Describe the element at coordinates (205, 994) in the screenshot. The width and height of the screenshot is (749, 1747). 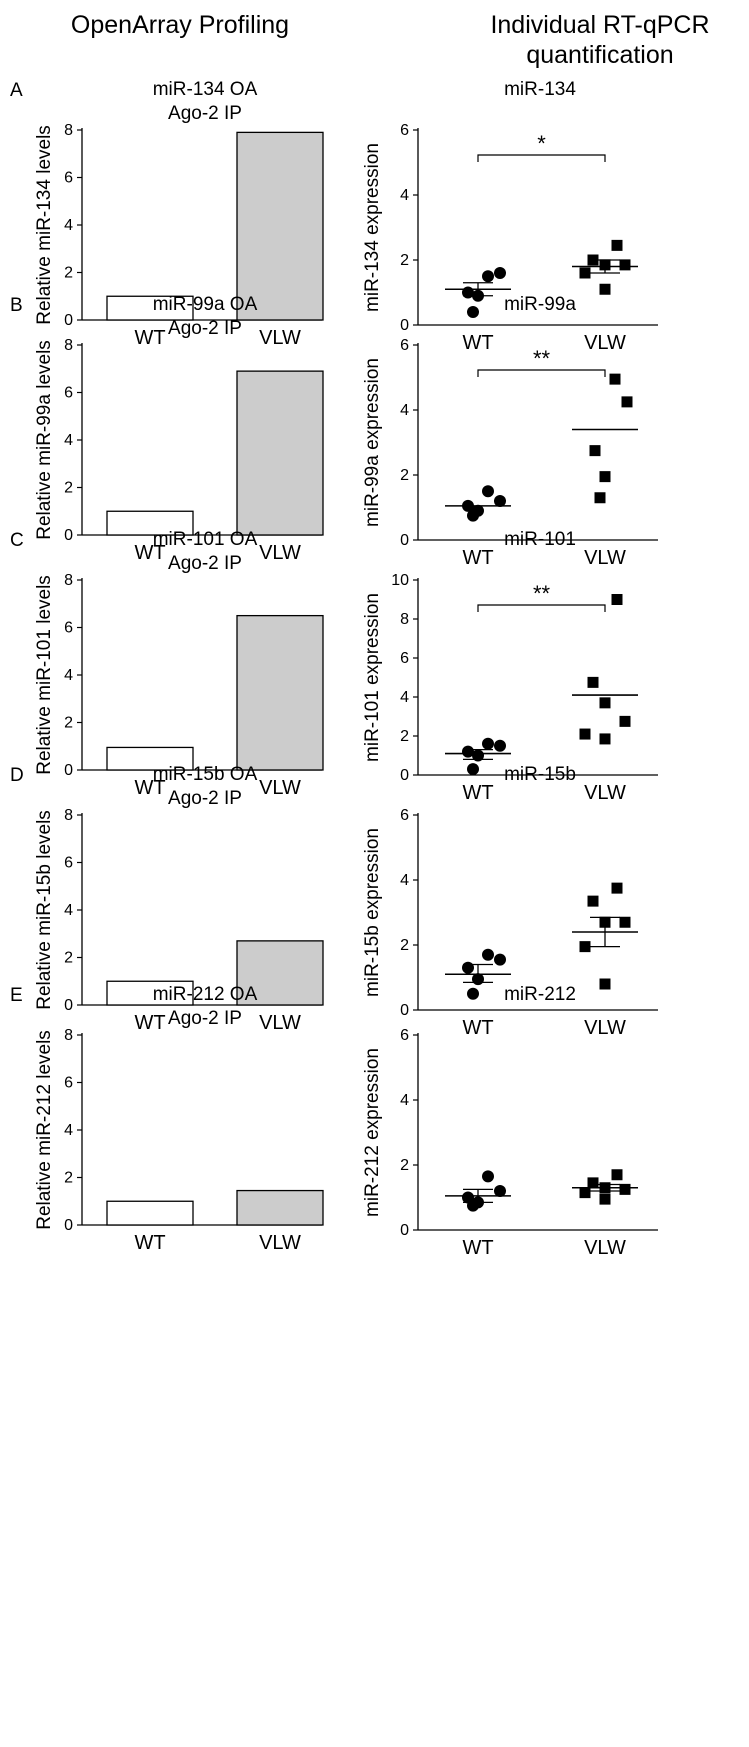
I see `bar-chart-title: miR-212 OA` at that location.